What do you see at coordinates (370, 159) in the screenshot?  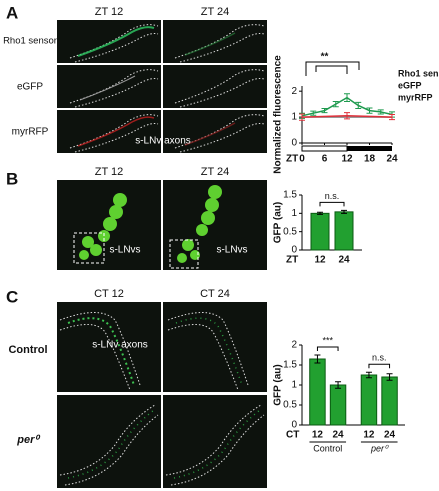 I see `x-tick-label: 18` at bounding box center [370, 159].